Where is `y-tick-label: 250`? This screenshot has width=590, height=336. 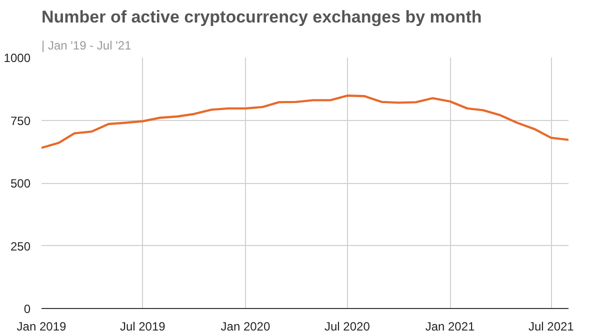
y-tick-label: 250 is located at coordinates (20, 246).